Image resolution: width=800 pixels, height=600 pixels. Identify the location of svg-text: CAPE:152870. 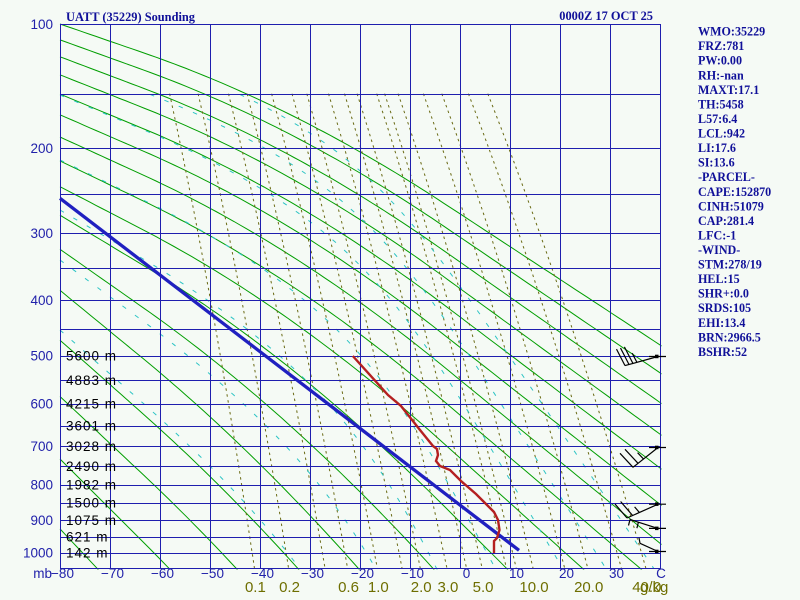
(734, 192).